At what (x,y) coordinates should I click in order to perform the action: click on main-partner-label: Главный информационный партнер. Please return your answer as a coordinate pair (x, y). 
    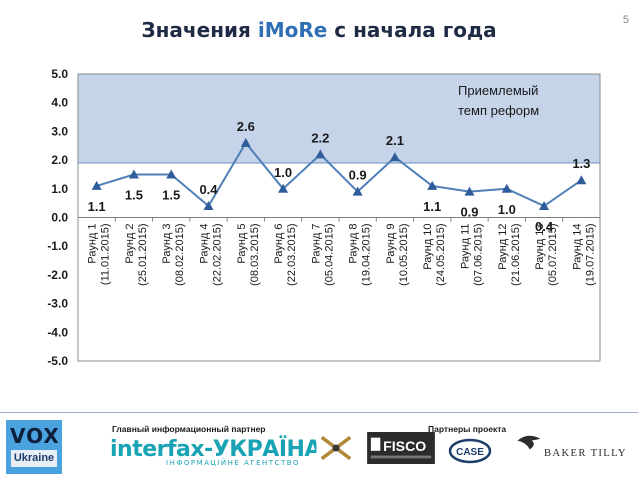
    Looking at the image, I should click on (189, 429).